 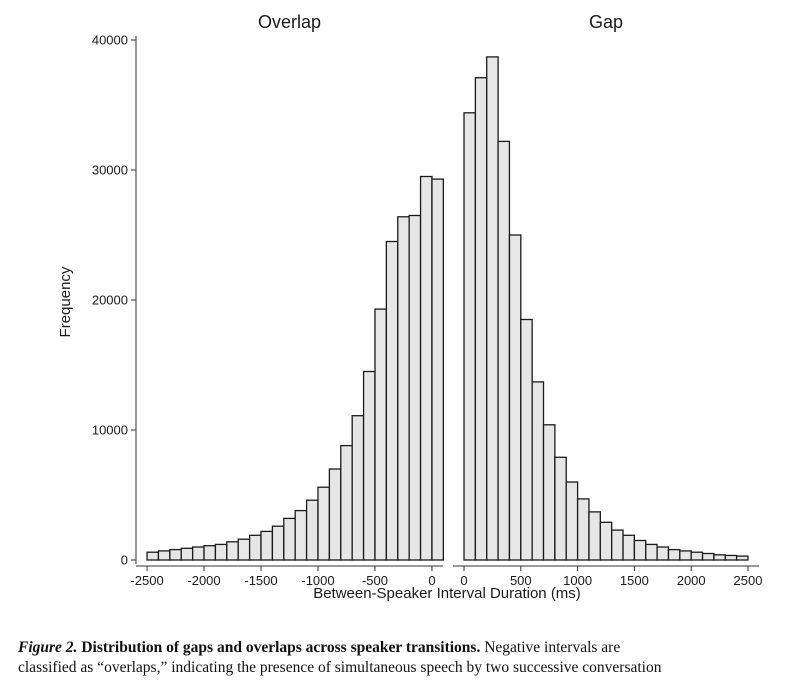 What do you see at coordinates (110, 40) in the screenshot?
I see `y-tick-label: 40000` at bounding box center [110, 40].